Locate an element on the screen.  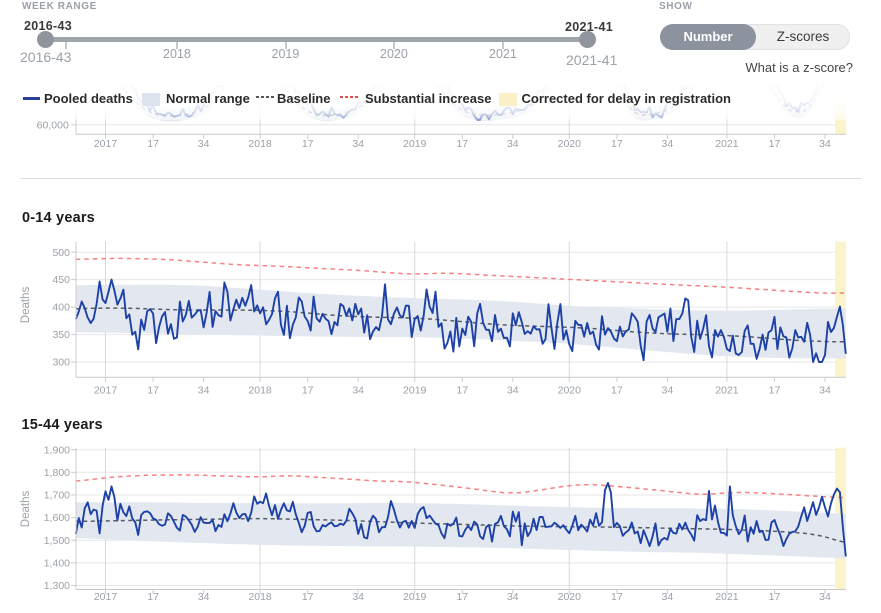
svg-text: 1,800 is located at coordinates (57, 473).